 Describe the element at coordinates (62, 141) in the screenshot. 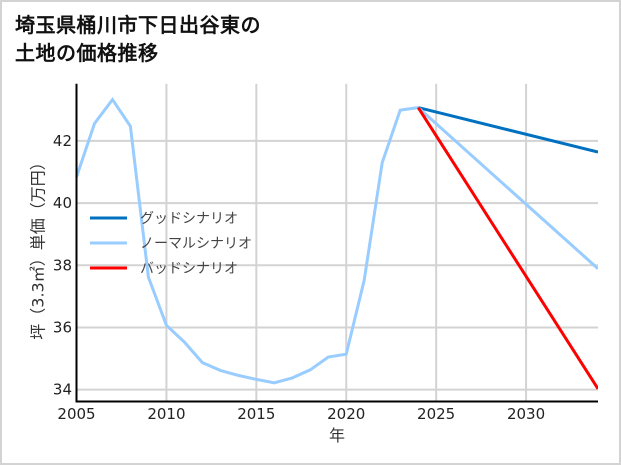

I see `y-tick-label: 42` at that location.